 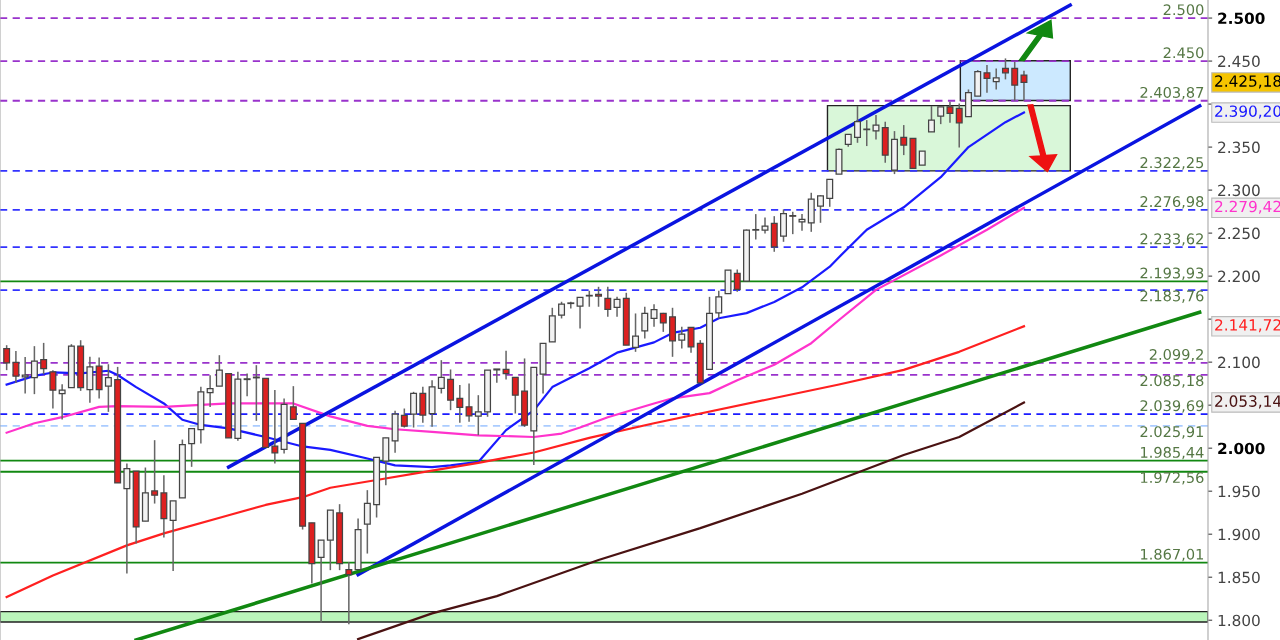 What do you see at coordinates (1172, 296) in the screenshot?
I see `ref-line-label: 2.183,76` at bounding box center [1172, 296].